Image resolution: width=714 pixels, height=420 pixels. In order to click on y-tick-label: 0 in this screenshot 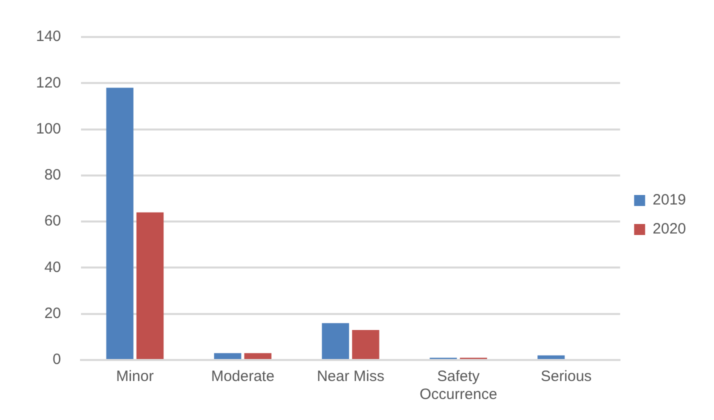, I will do `click(57, 359)`.